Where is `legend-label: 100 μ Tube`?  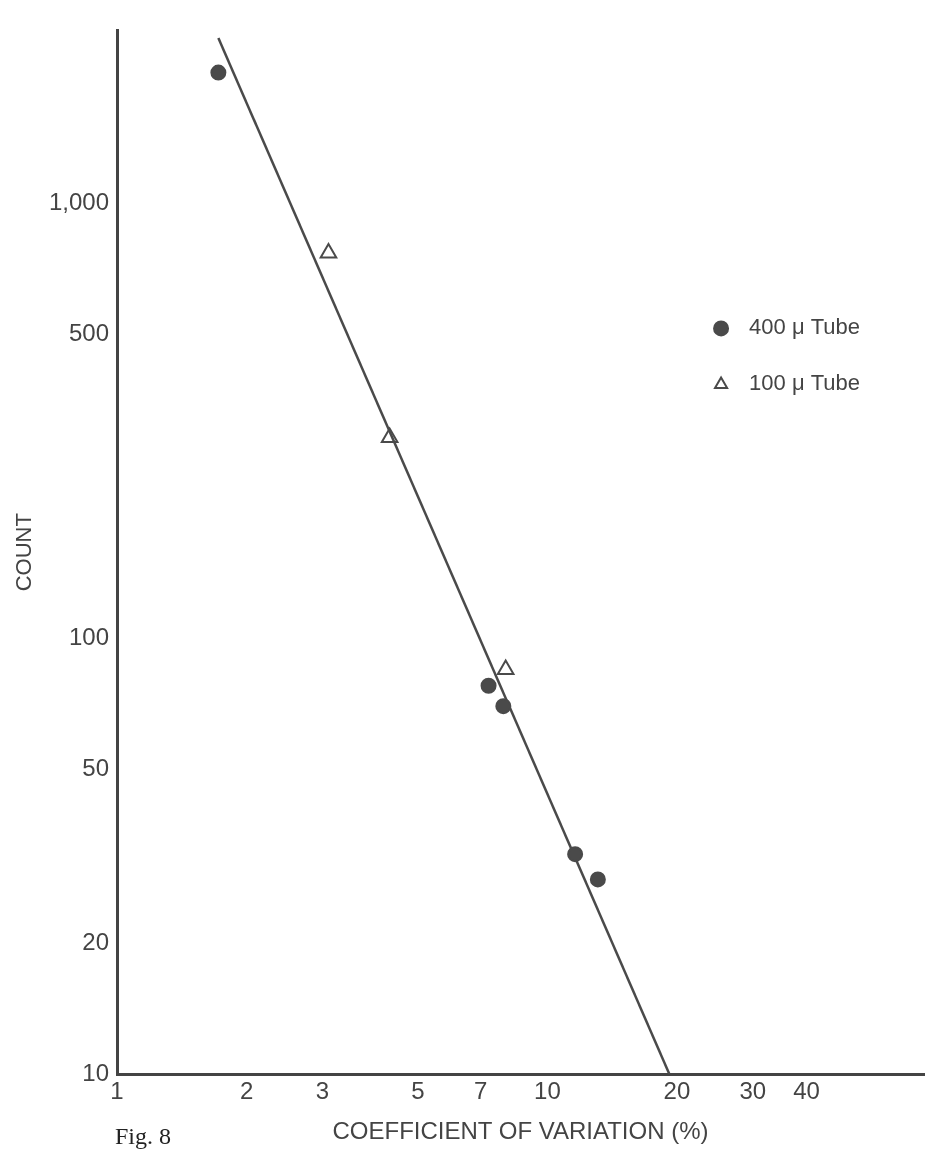 legend-label: 100 μ Tube is located at coordinates (804, 383).